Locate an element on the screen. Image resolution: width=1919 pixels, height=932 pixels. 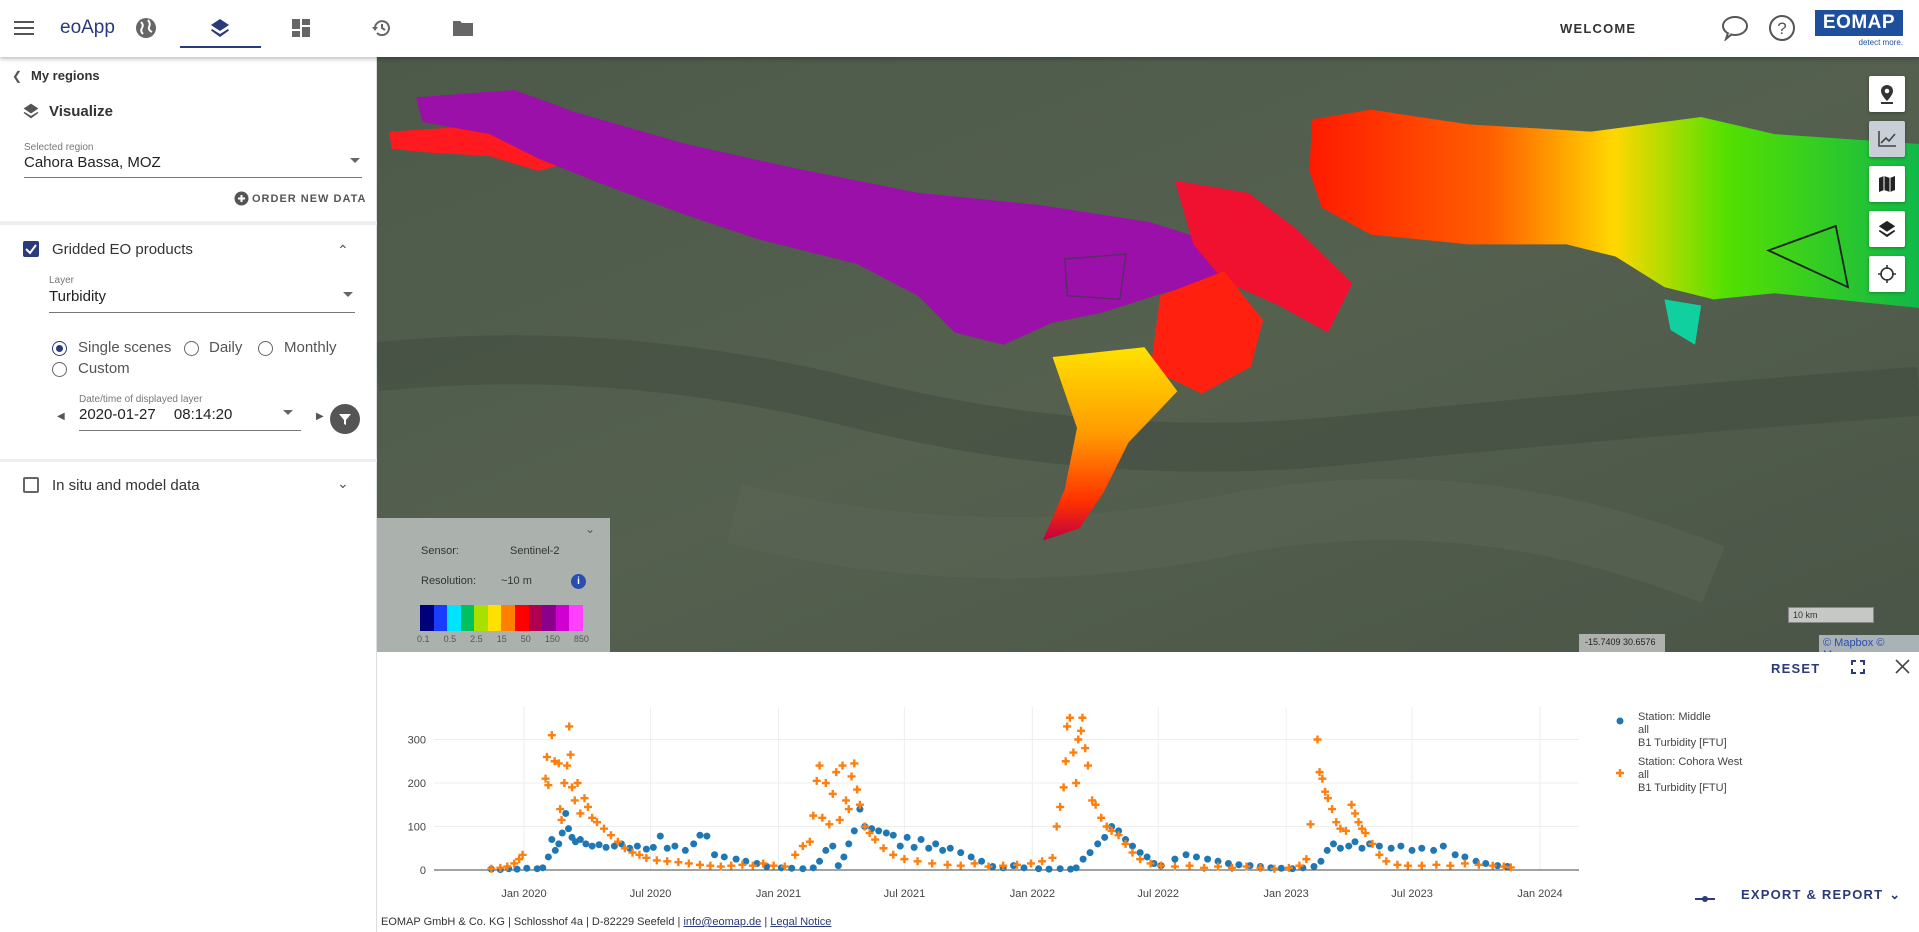
radio-daily is located at coordinates (191, 348).